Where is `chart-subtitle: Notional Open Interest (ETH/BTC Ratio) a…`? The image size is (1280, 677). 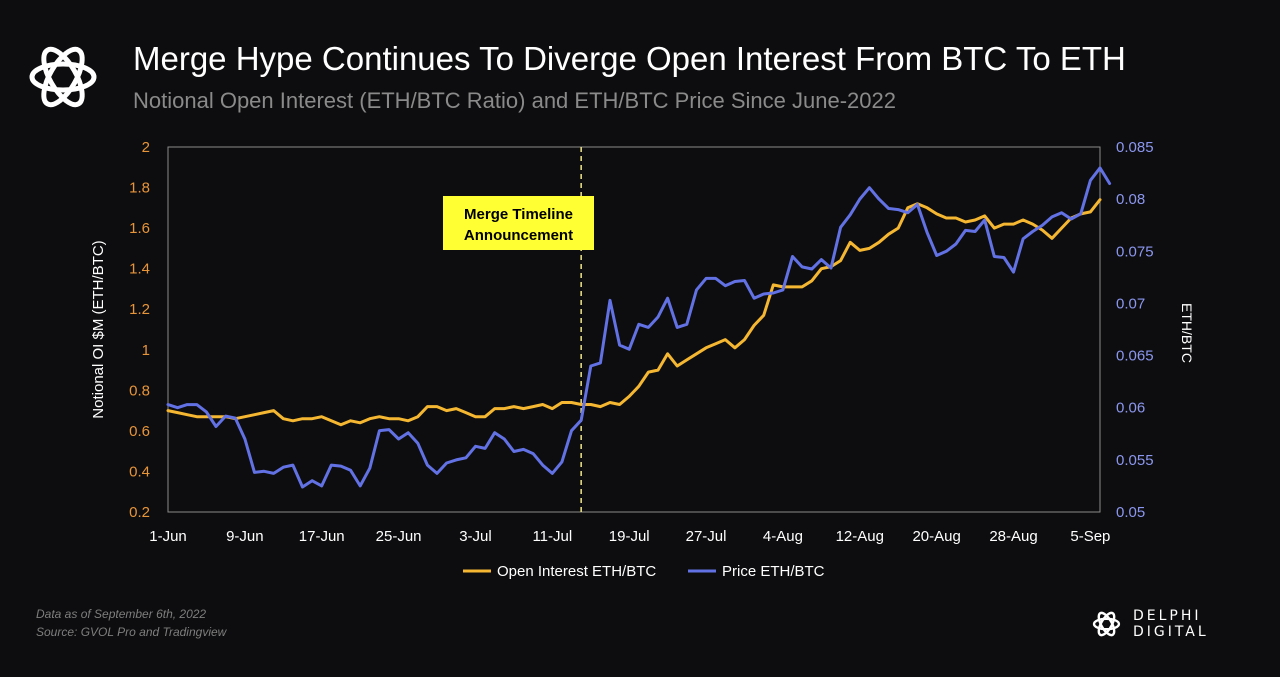
chart-subtitle: Notional Open Interest (ETH/BTC Ratio) a… is located at coordinates (514, 100).